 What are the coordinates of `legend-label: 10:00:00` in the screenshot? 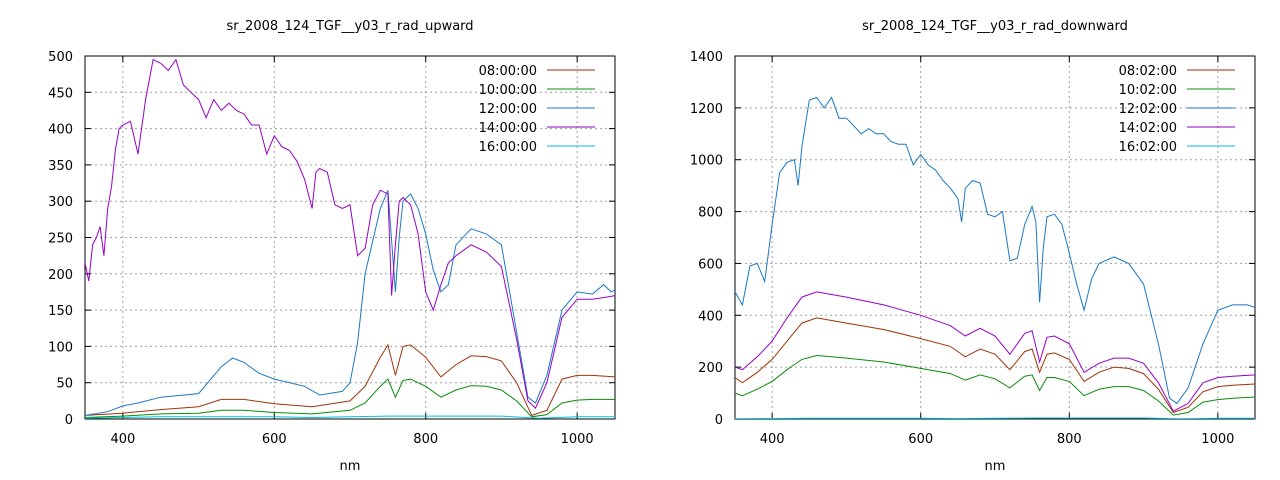 It's located at (508, 90).